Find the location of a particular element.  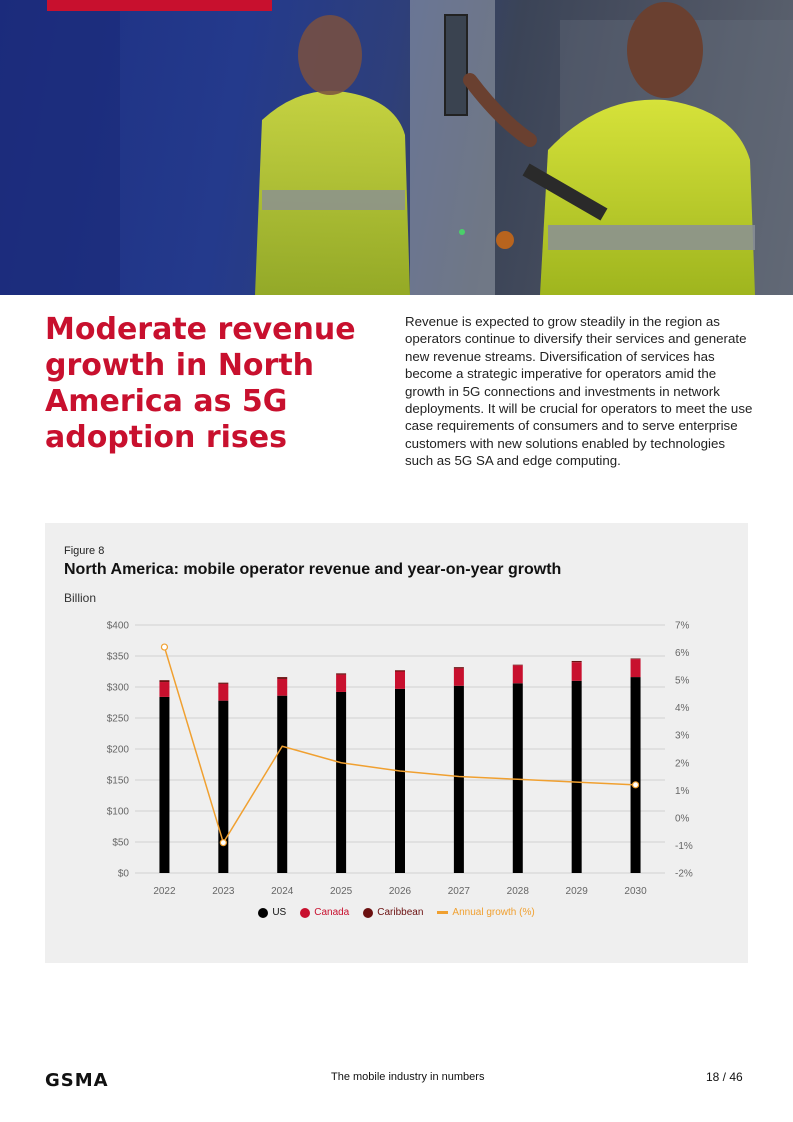

y2-tick-label: 6% is located at coordinates (682, 653).